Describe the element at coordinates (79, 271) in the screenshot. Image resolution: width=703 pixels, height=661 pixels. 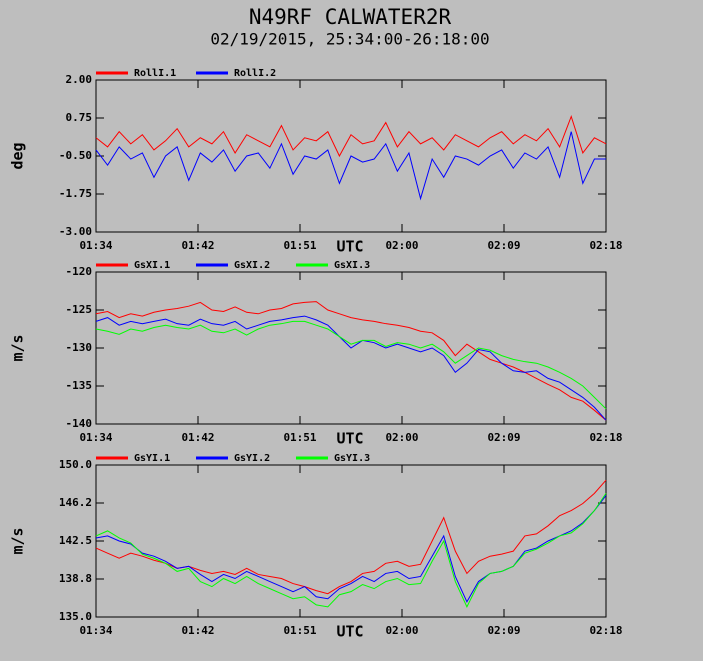
I see `y-tick-label: -120` at that location.